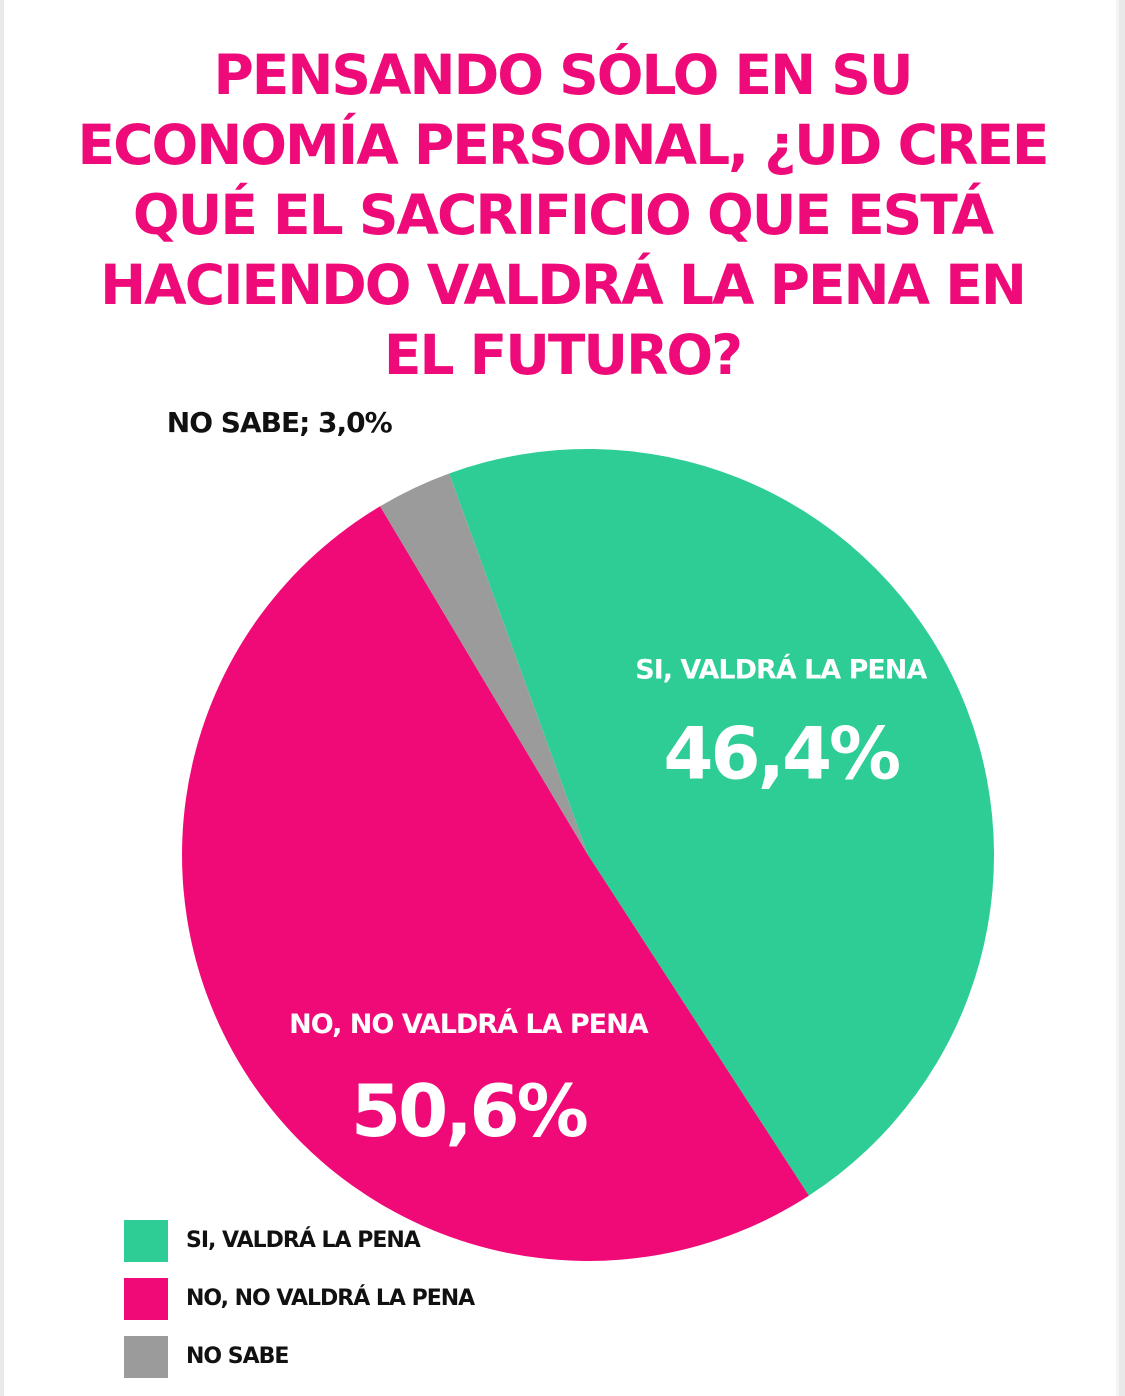  What do you see at coordinates (484, 664) in the screenshot?
I see `pie-slice-no-sabe` at bounding box center [484, 664].